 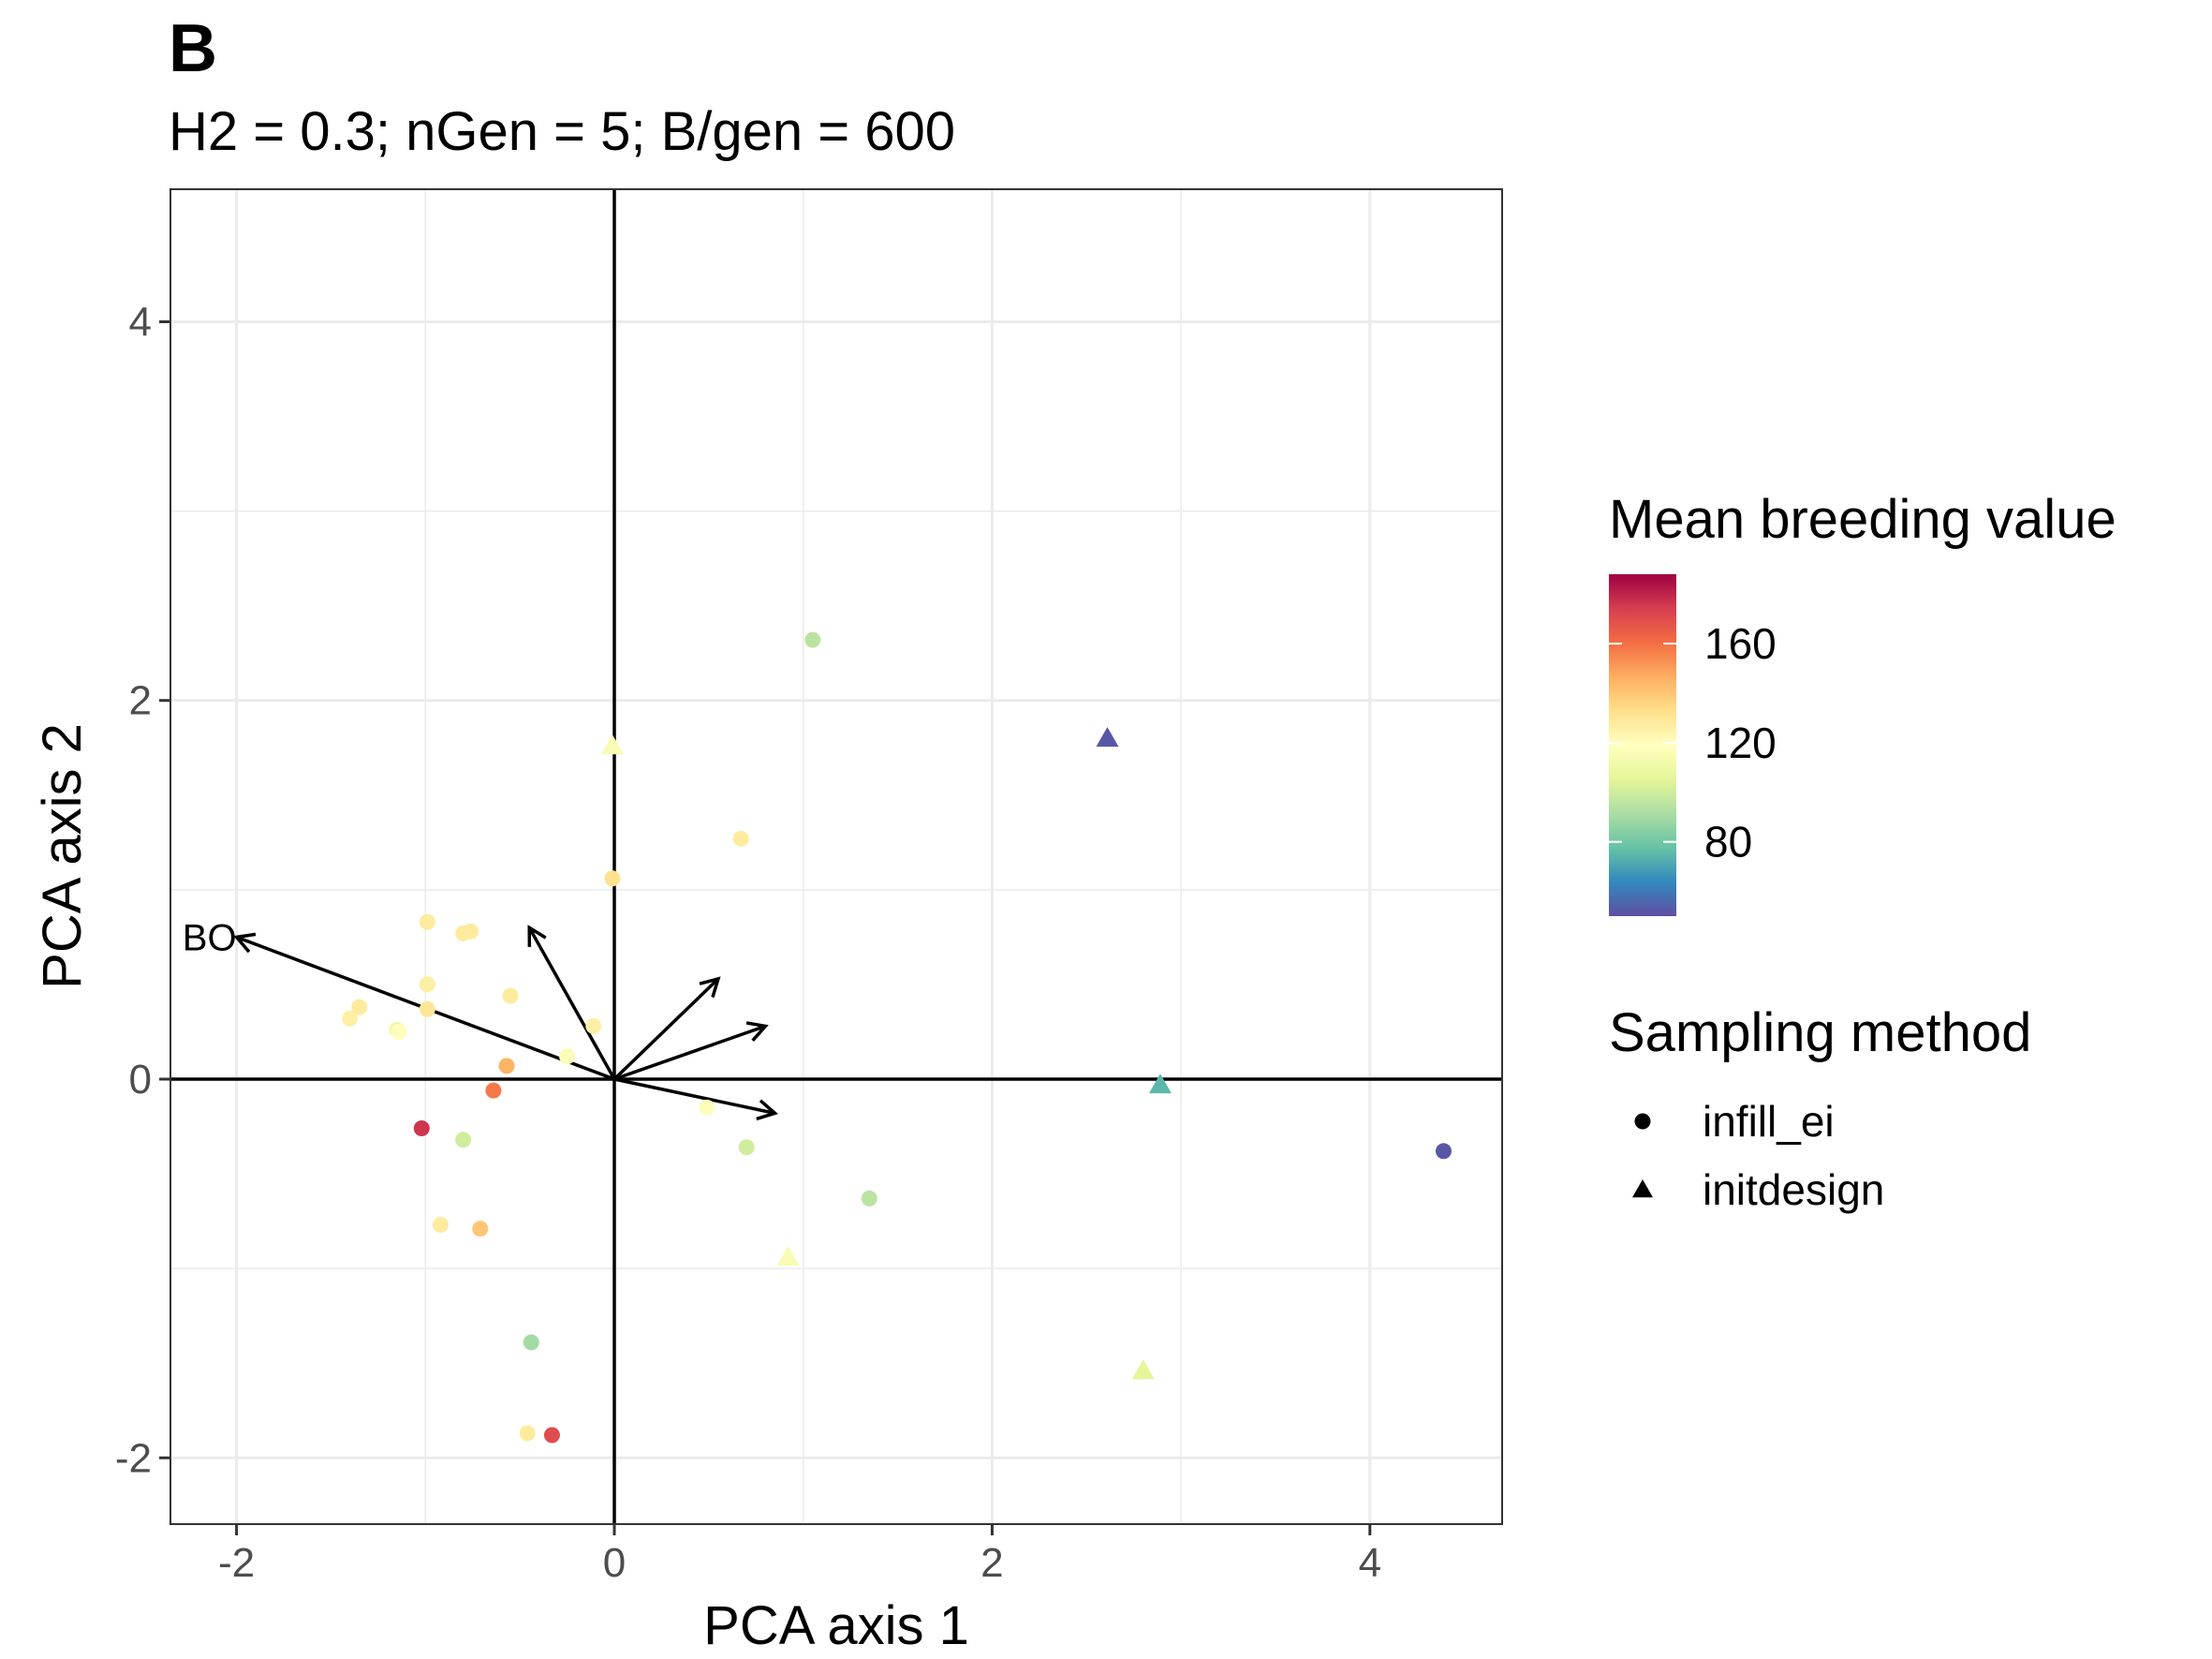 I want to click on y-tick-label: -2, so click(x=133, y=1458).